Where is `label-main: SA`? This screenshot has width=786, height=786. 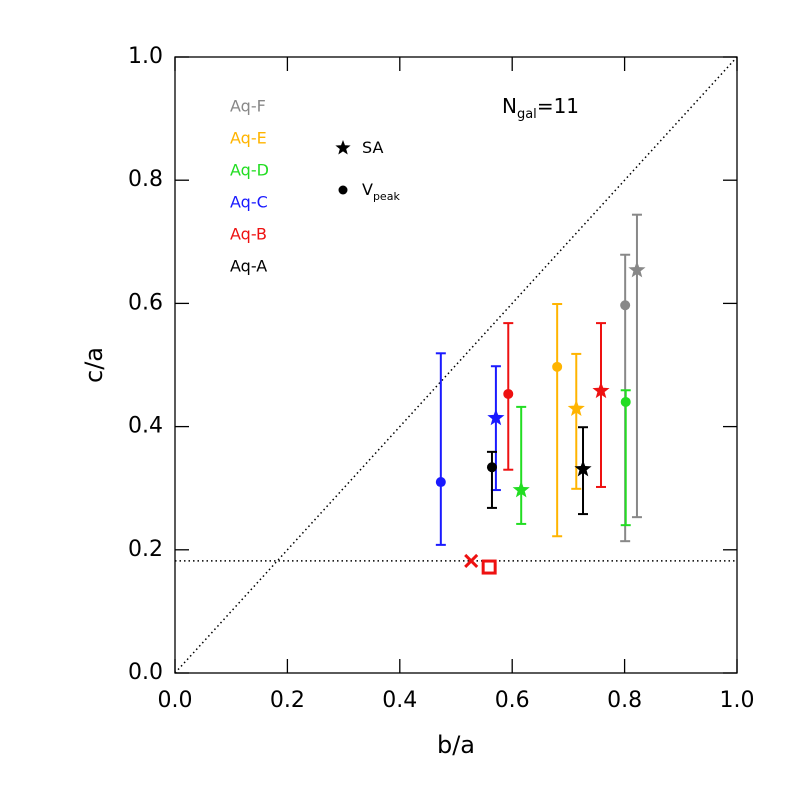
label-main: SA is located at coordinates (372, 147).